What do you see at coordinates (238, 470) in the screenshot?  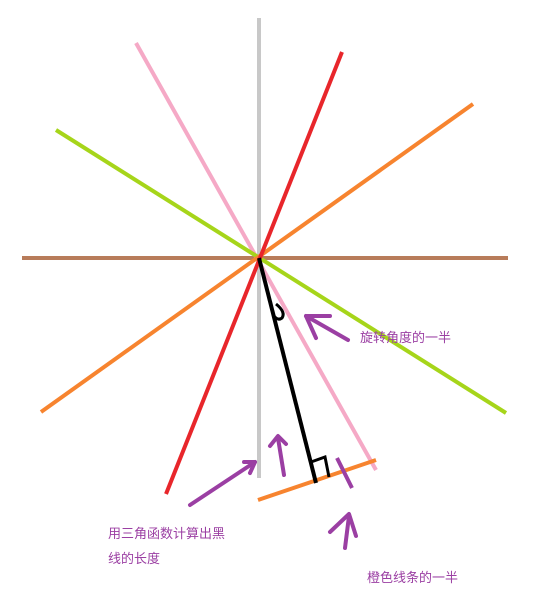 I see `arrow-to-black-line-icon` at bounding box center [238, 470].